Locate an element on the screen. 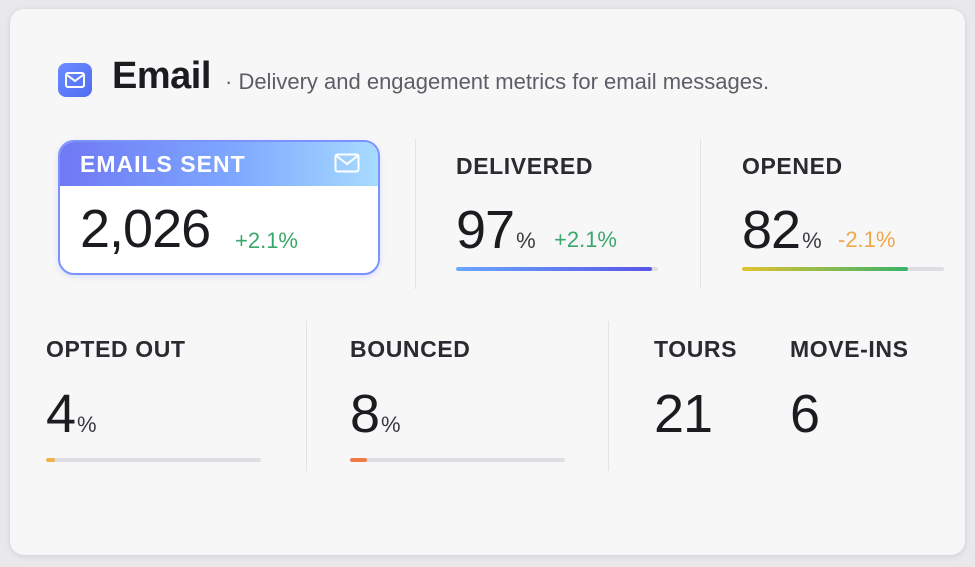 The height and width of the screenshot is (567, 975). opened-delta: -2.1% is located at coordinates (867, 239).